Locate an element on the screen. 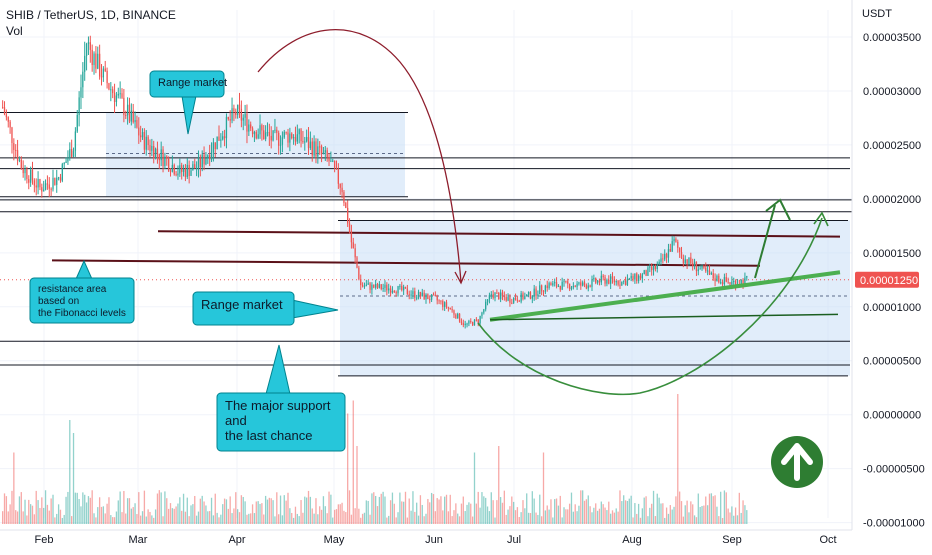 Image resolution: width=932 pixels, height=555 pixels. projection-arrowhead is located at coordinates (460, 277).